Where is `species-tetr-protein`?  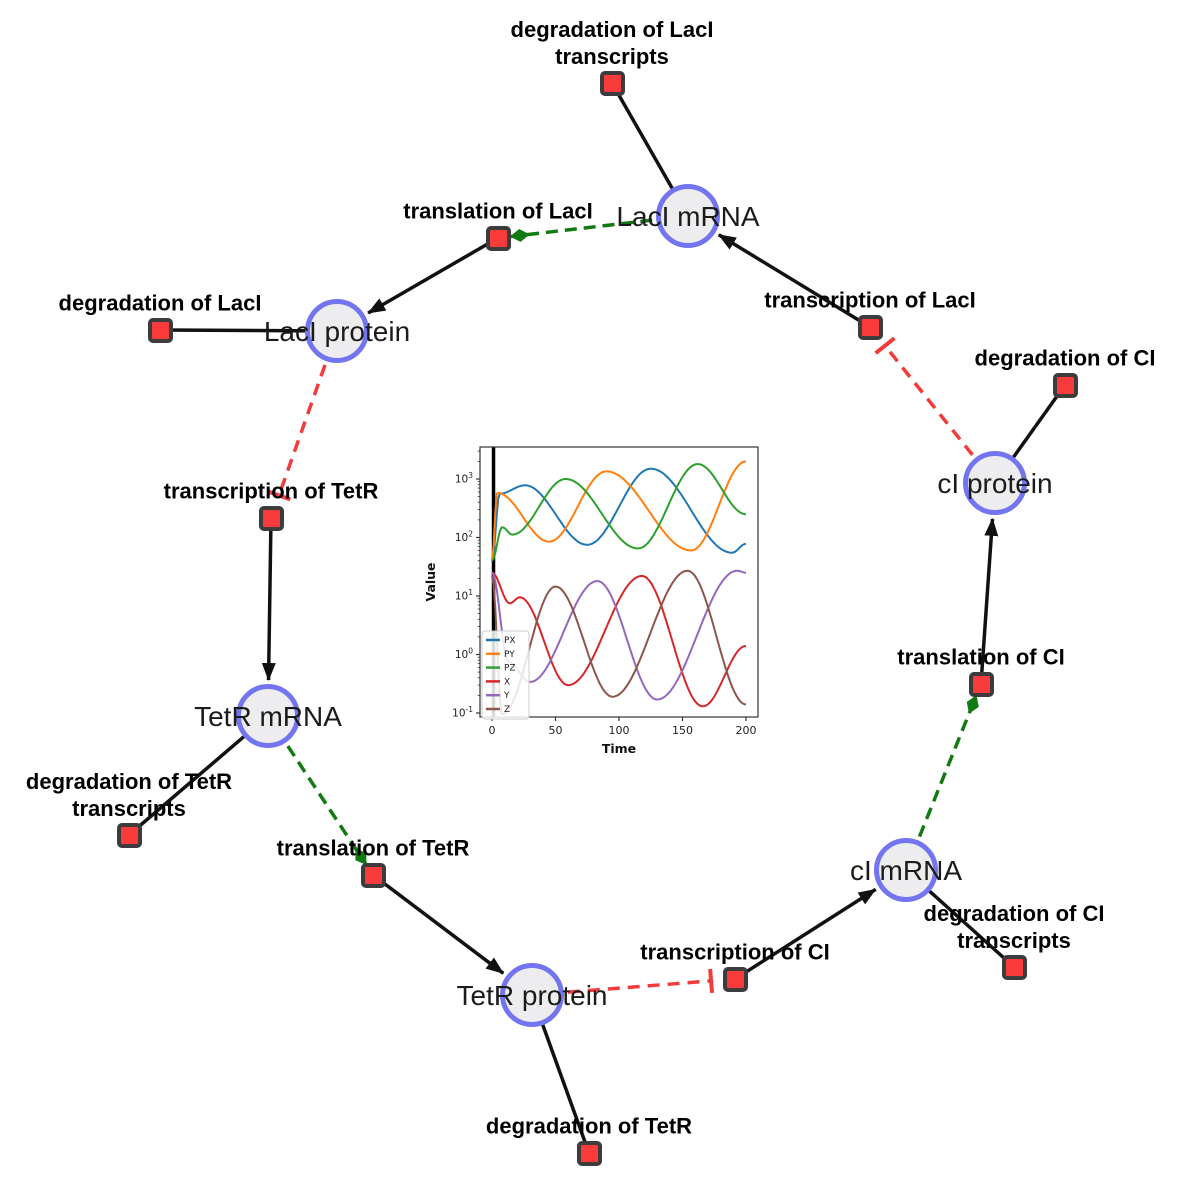
species-tetr-protein is located at coordinates (532, 995).